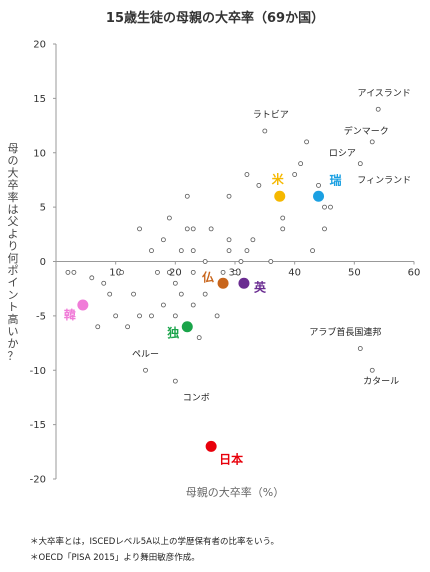 The height and width of the screenshot is (572, 430). I want to click on y-axis-label-char: は, so click(13, 209).